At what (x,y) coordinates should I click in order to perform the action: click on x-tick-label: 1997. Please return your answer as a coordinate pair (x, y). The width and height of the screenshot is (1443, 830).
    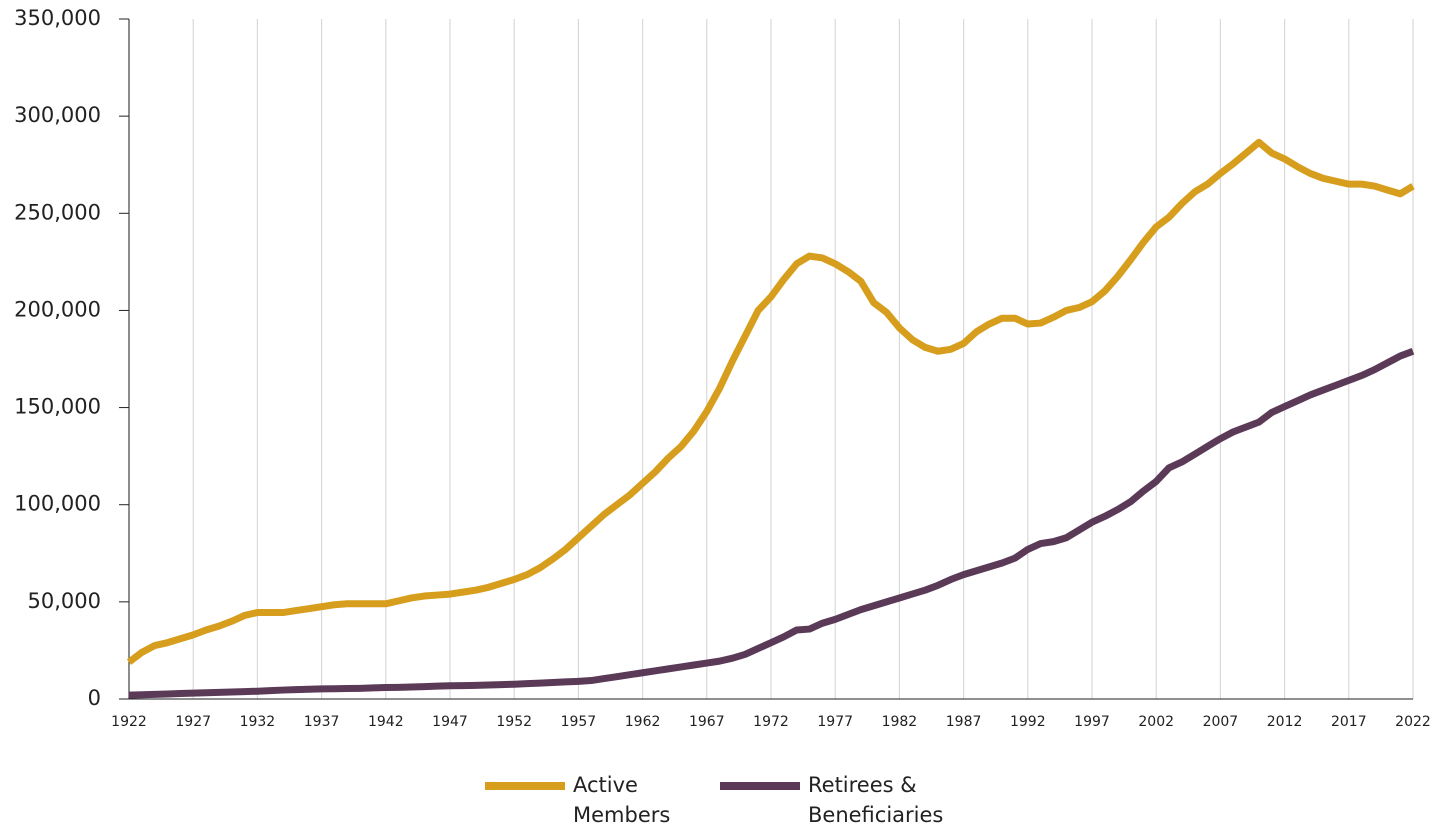
    Looking at the image, I should click on (1092, 722).